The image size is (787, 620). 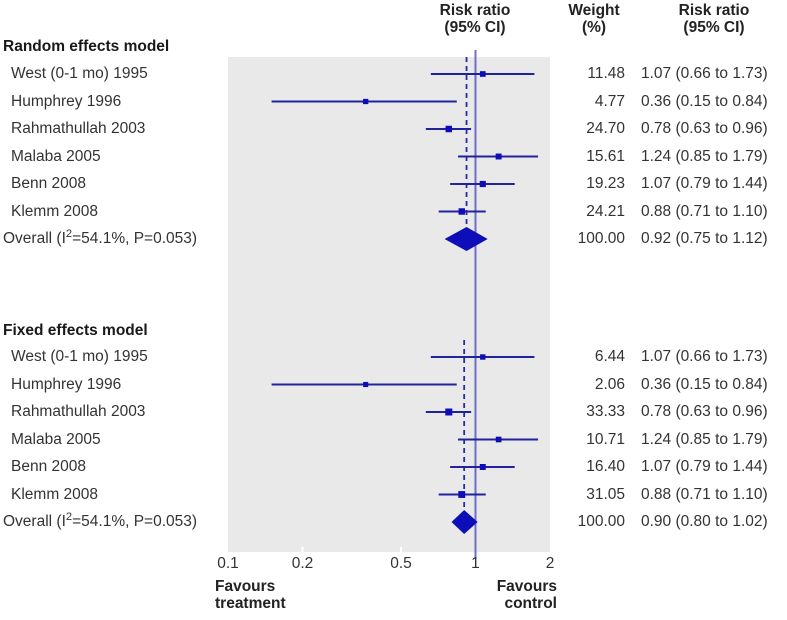 I want to click on weight-value: 16.40, so click(x=605, y=466).